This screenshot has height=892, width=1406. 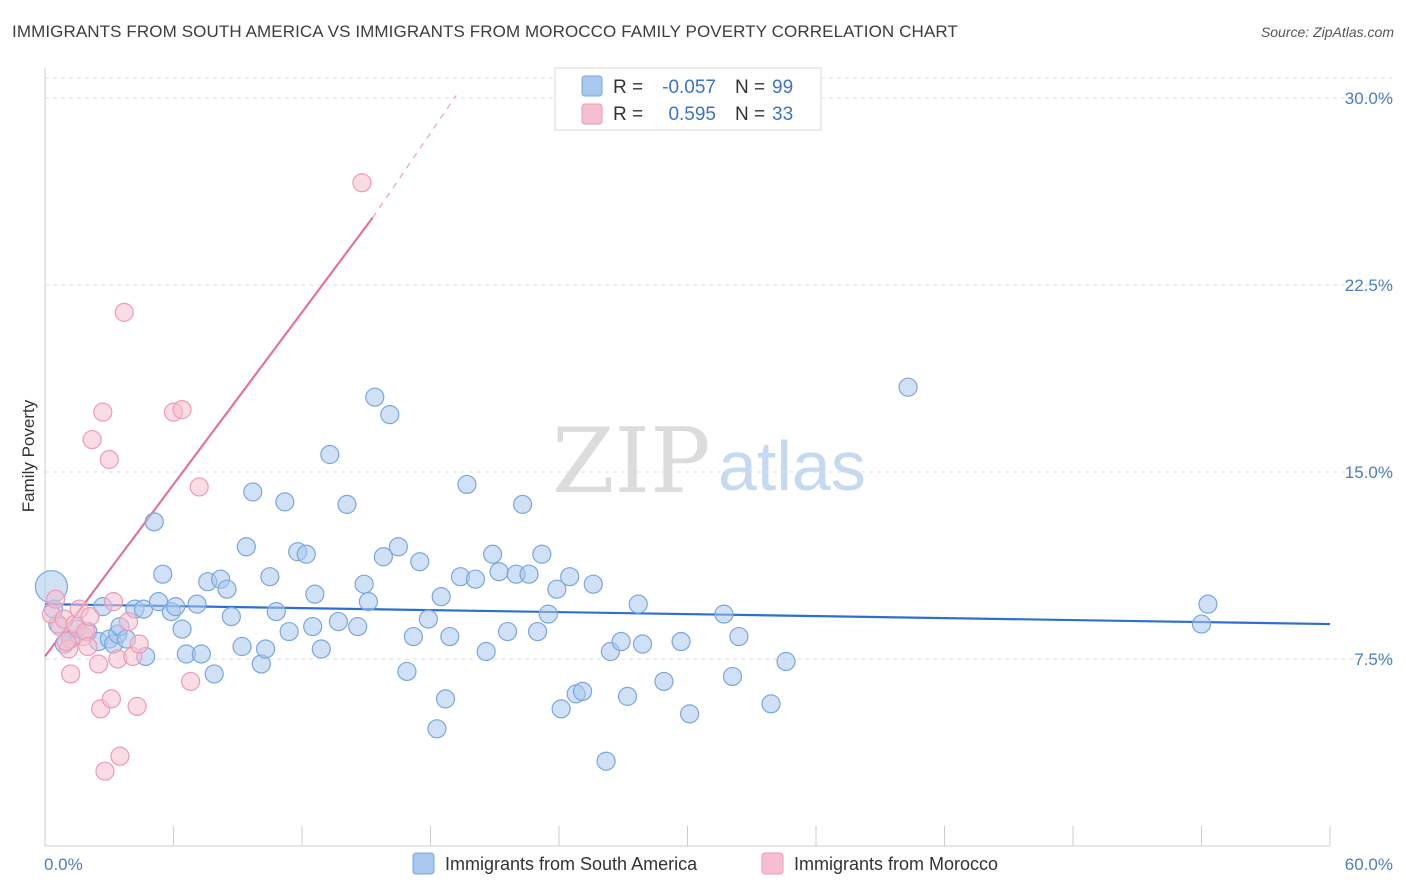 I want to click on bottom-legend-label-south-america: Immigrants from South America, so click(x=571, y=864).